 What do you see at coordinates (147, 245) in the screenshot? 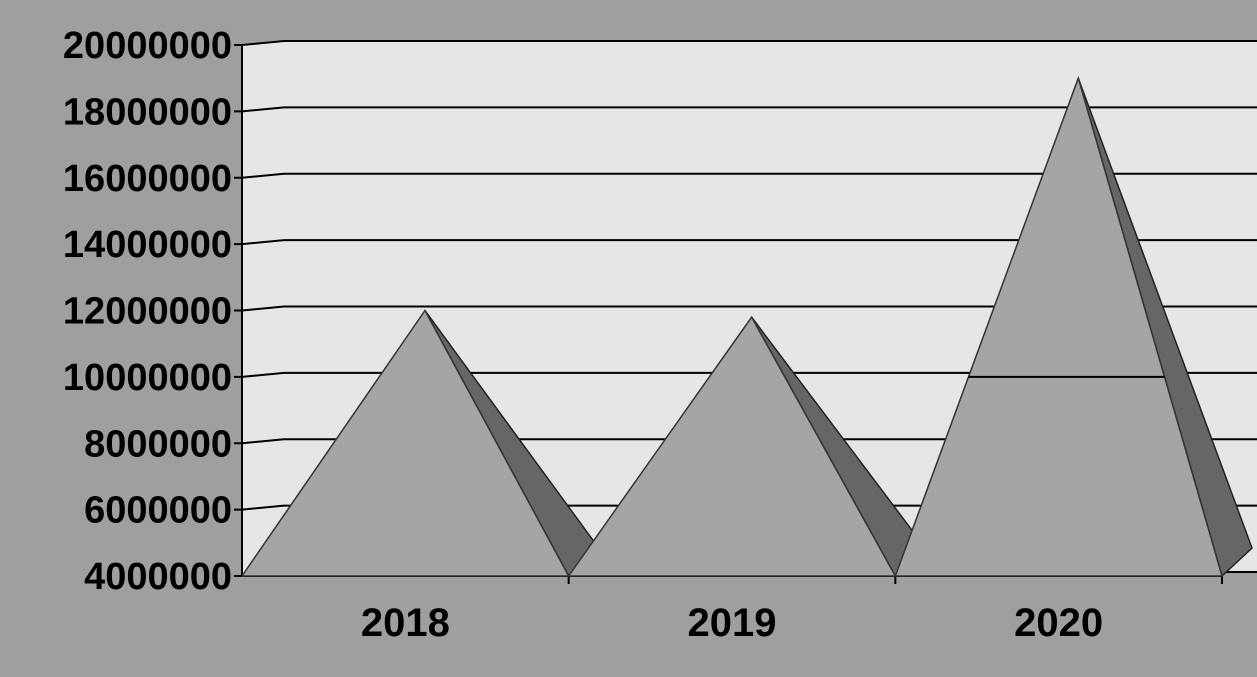
I see `y-tick-label: 14000000` at bounding box center [147, 245].